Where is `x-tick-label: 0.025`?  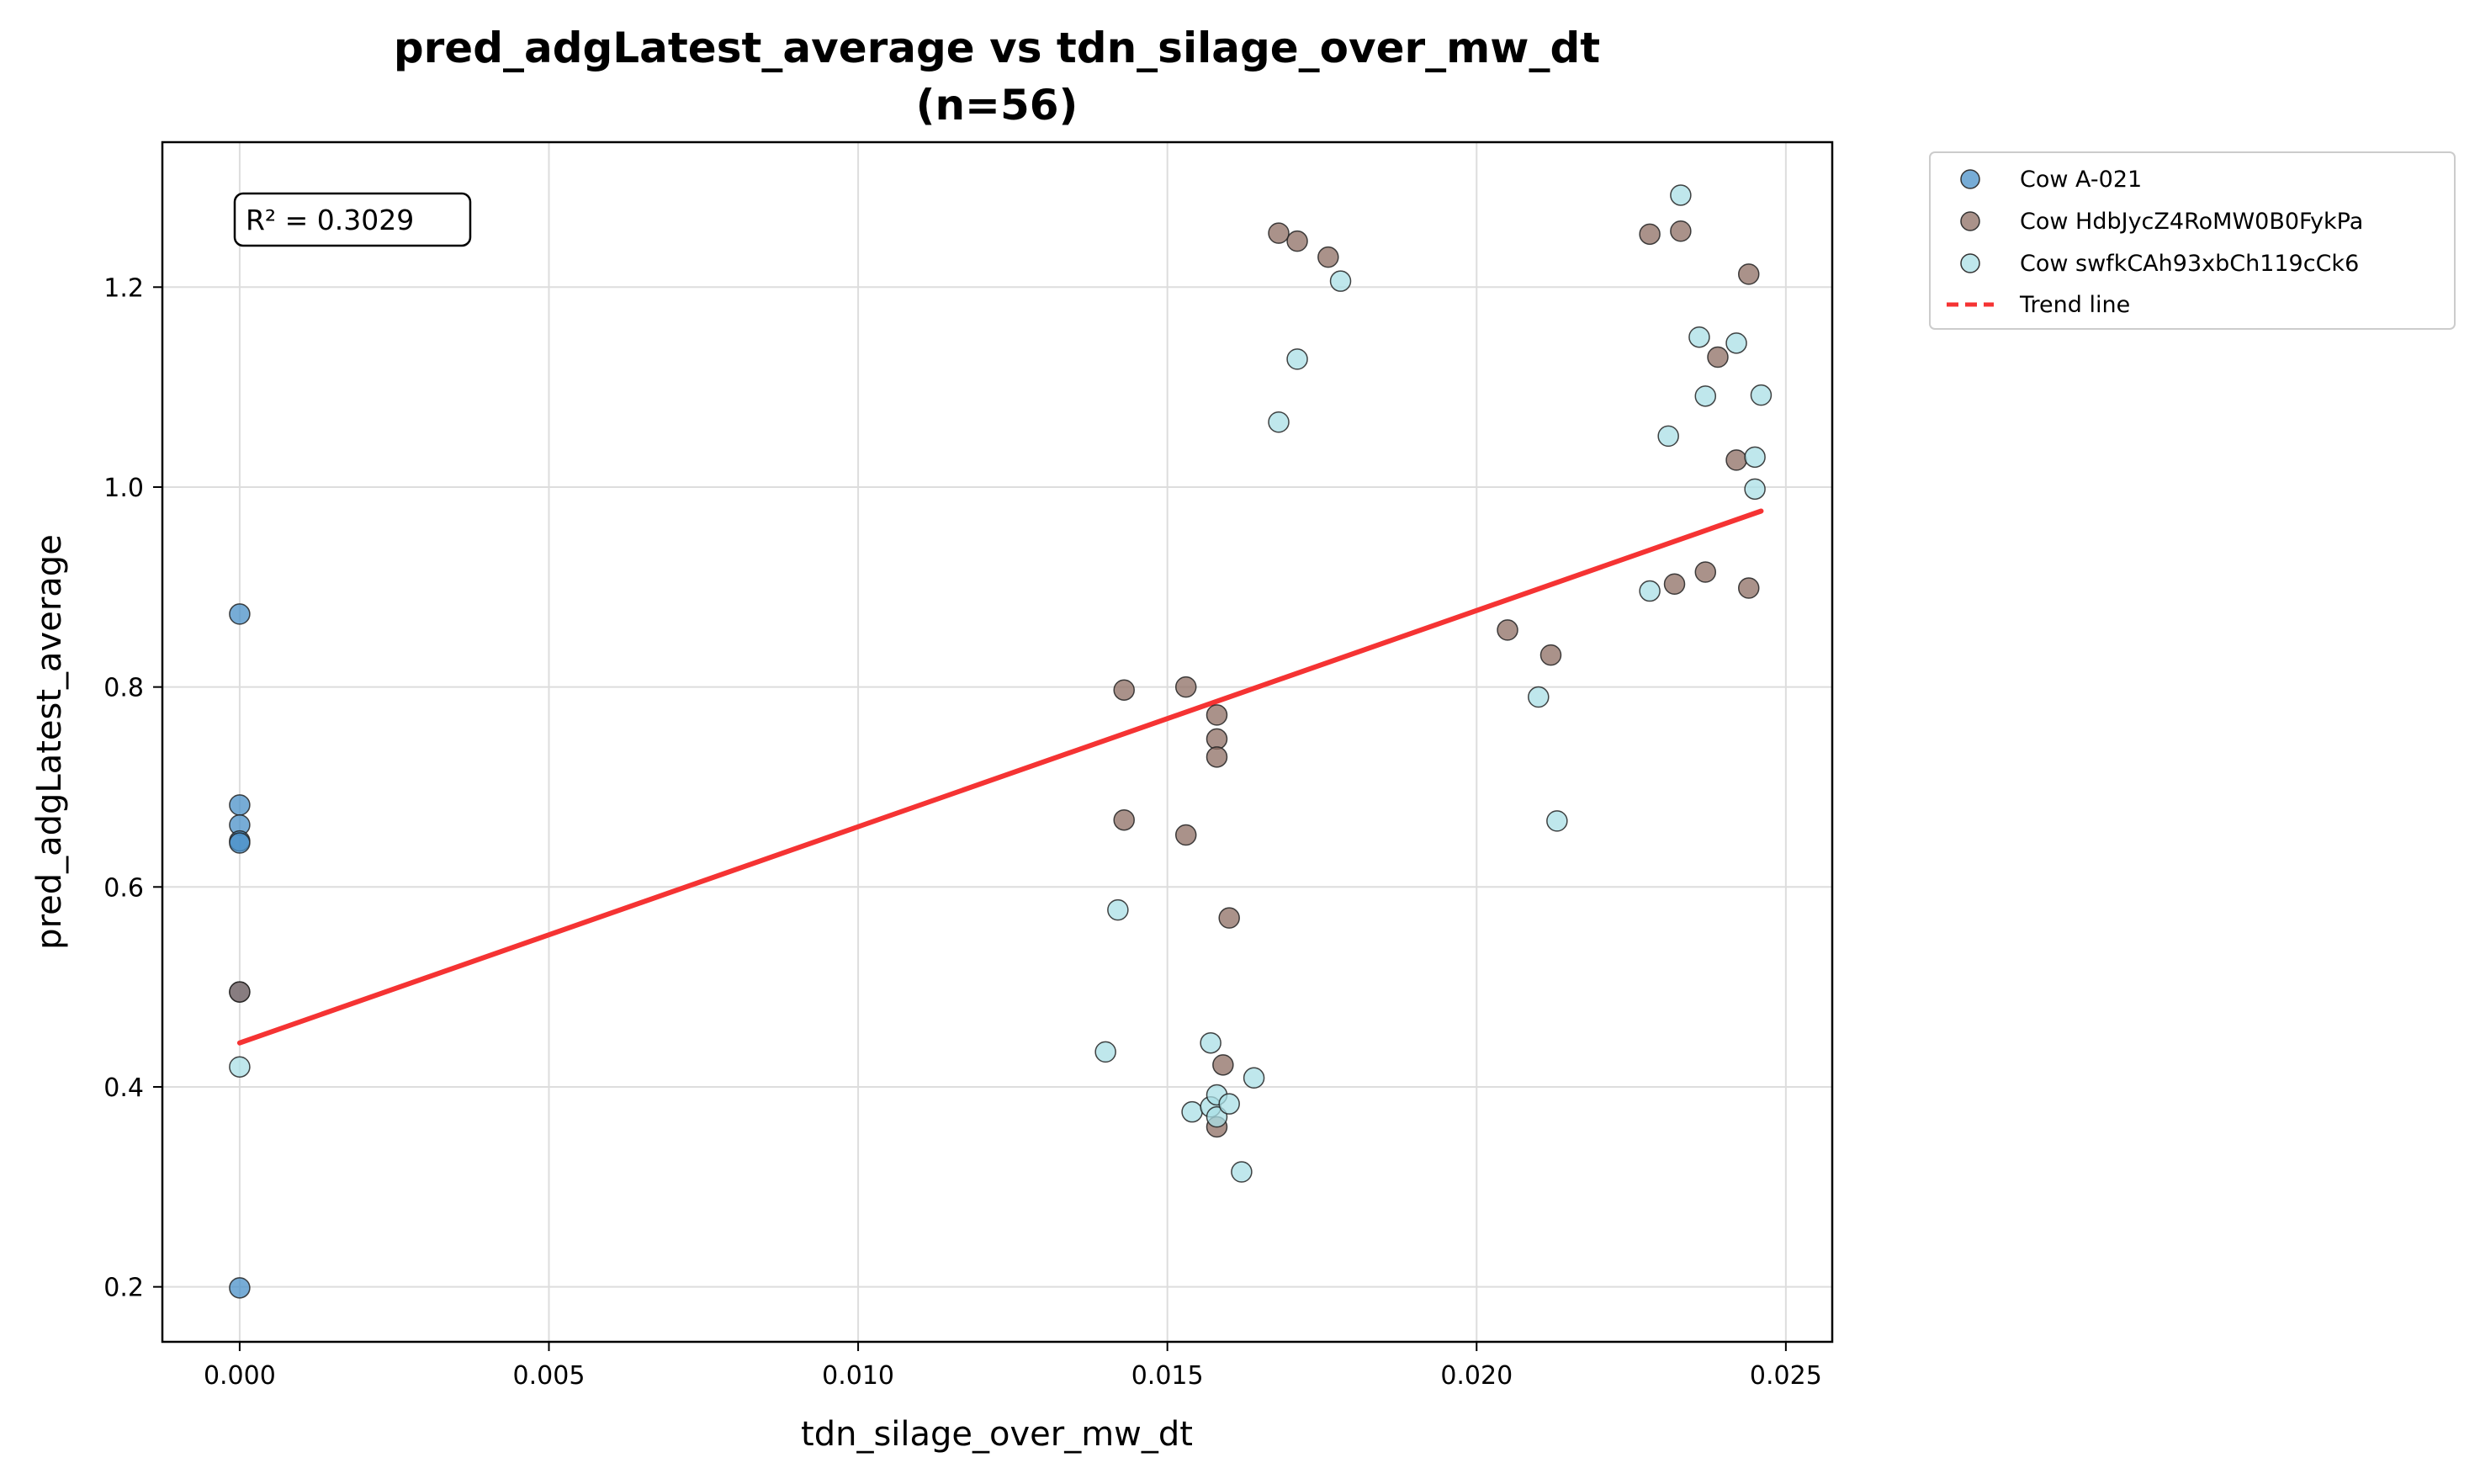 x-tick-label: 0.025 is located at coordinates (1786, 1376).